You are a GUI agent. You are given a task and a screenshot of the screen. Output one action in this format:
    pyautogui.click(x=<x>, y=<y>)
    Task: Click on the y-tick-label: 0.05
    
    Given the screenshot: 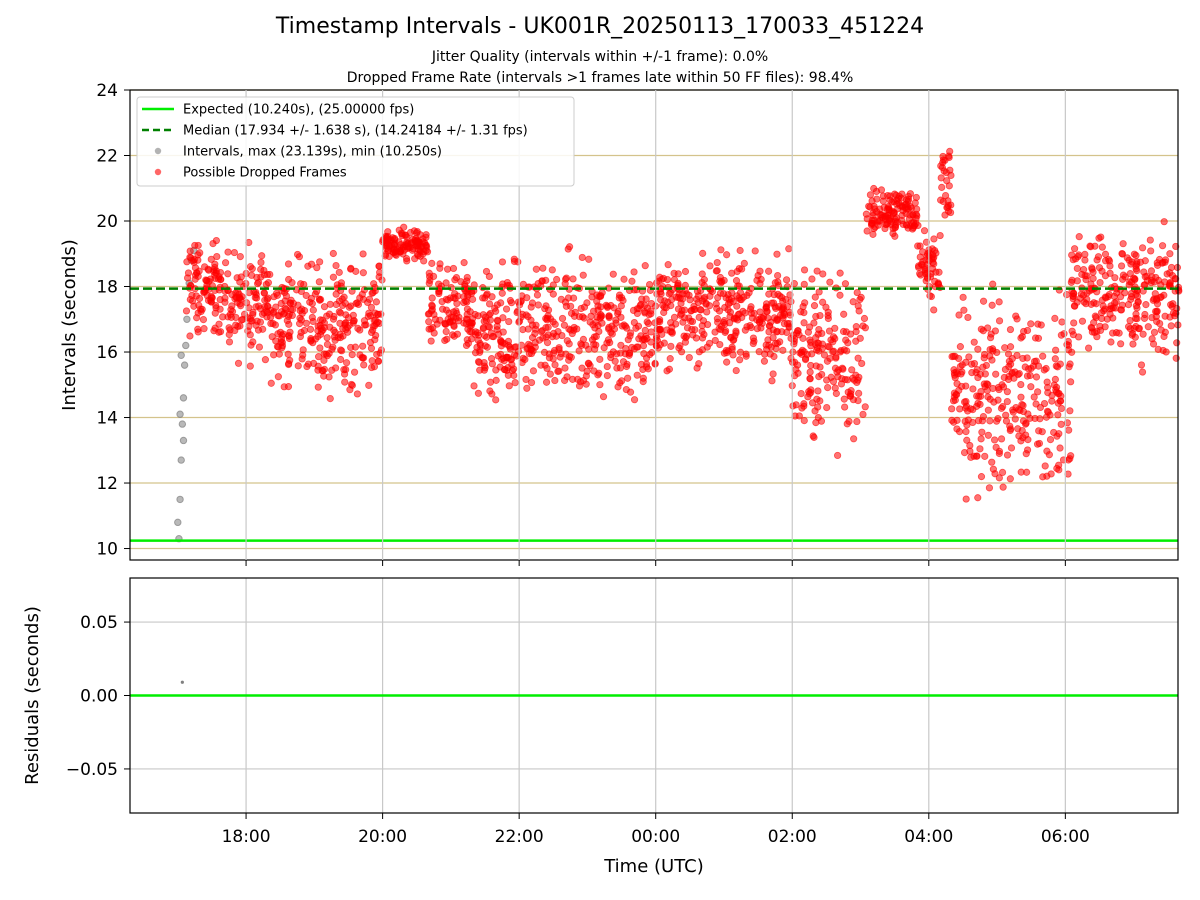 What is the action you would take?
    pyautogui.click(x=99, y=623)
    